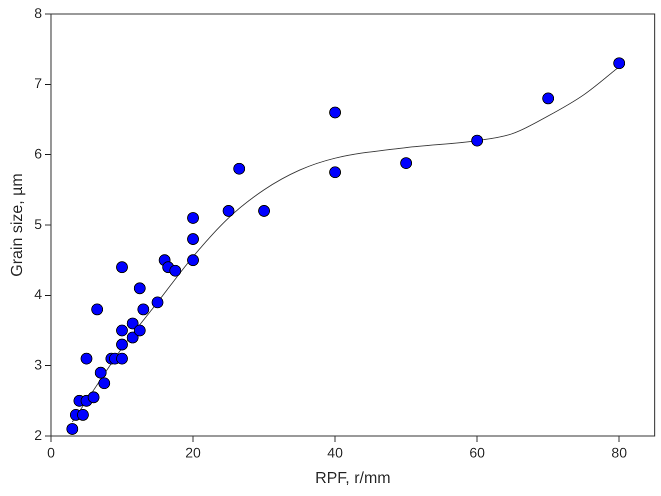 Image resolution: width=661 pixels, height=496 pixels. Describe the element at coordinates (38, 154) in the screenshot. I see `y-tick-label: 6` at that location.